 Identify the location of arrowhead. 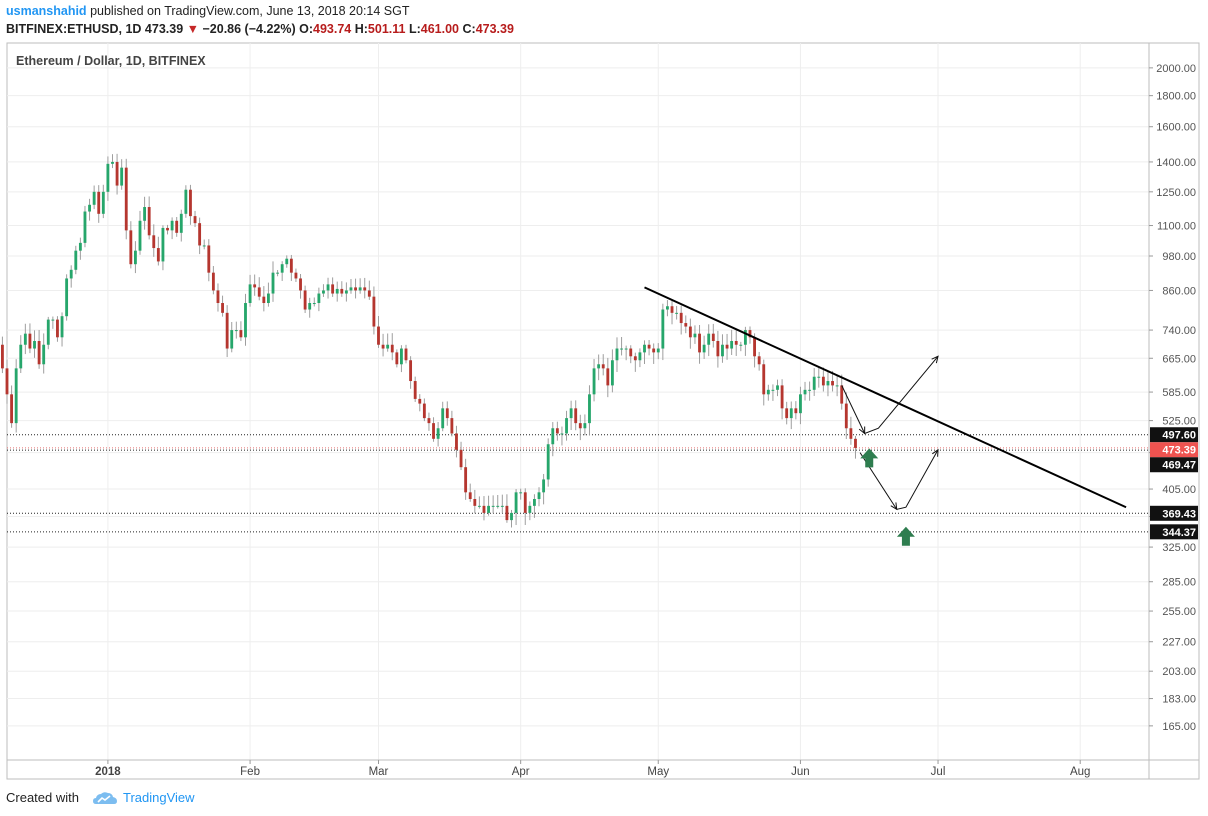
(935, 359).